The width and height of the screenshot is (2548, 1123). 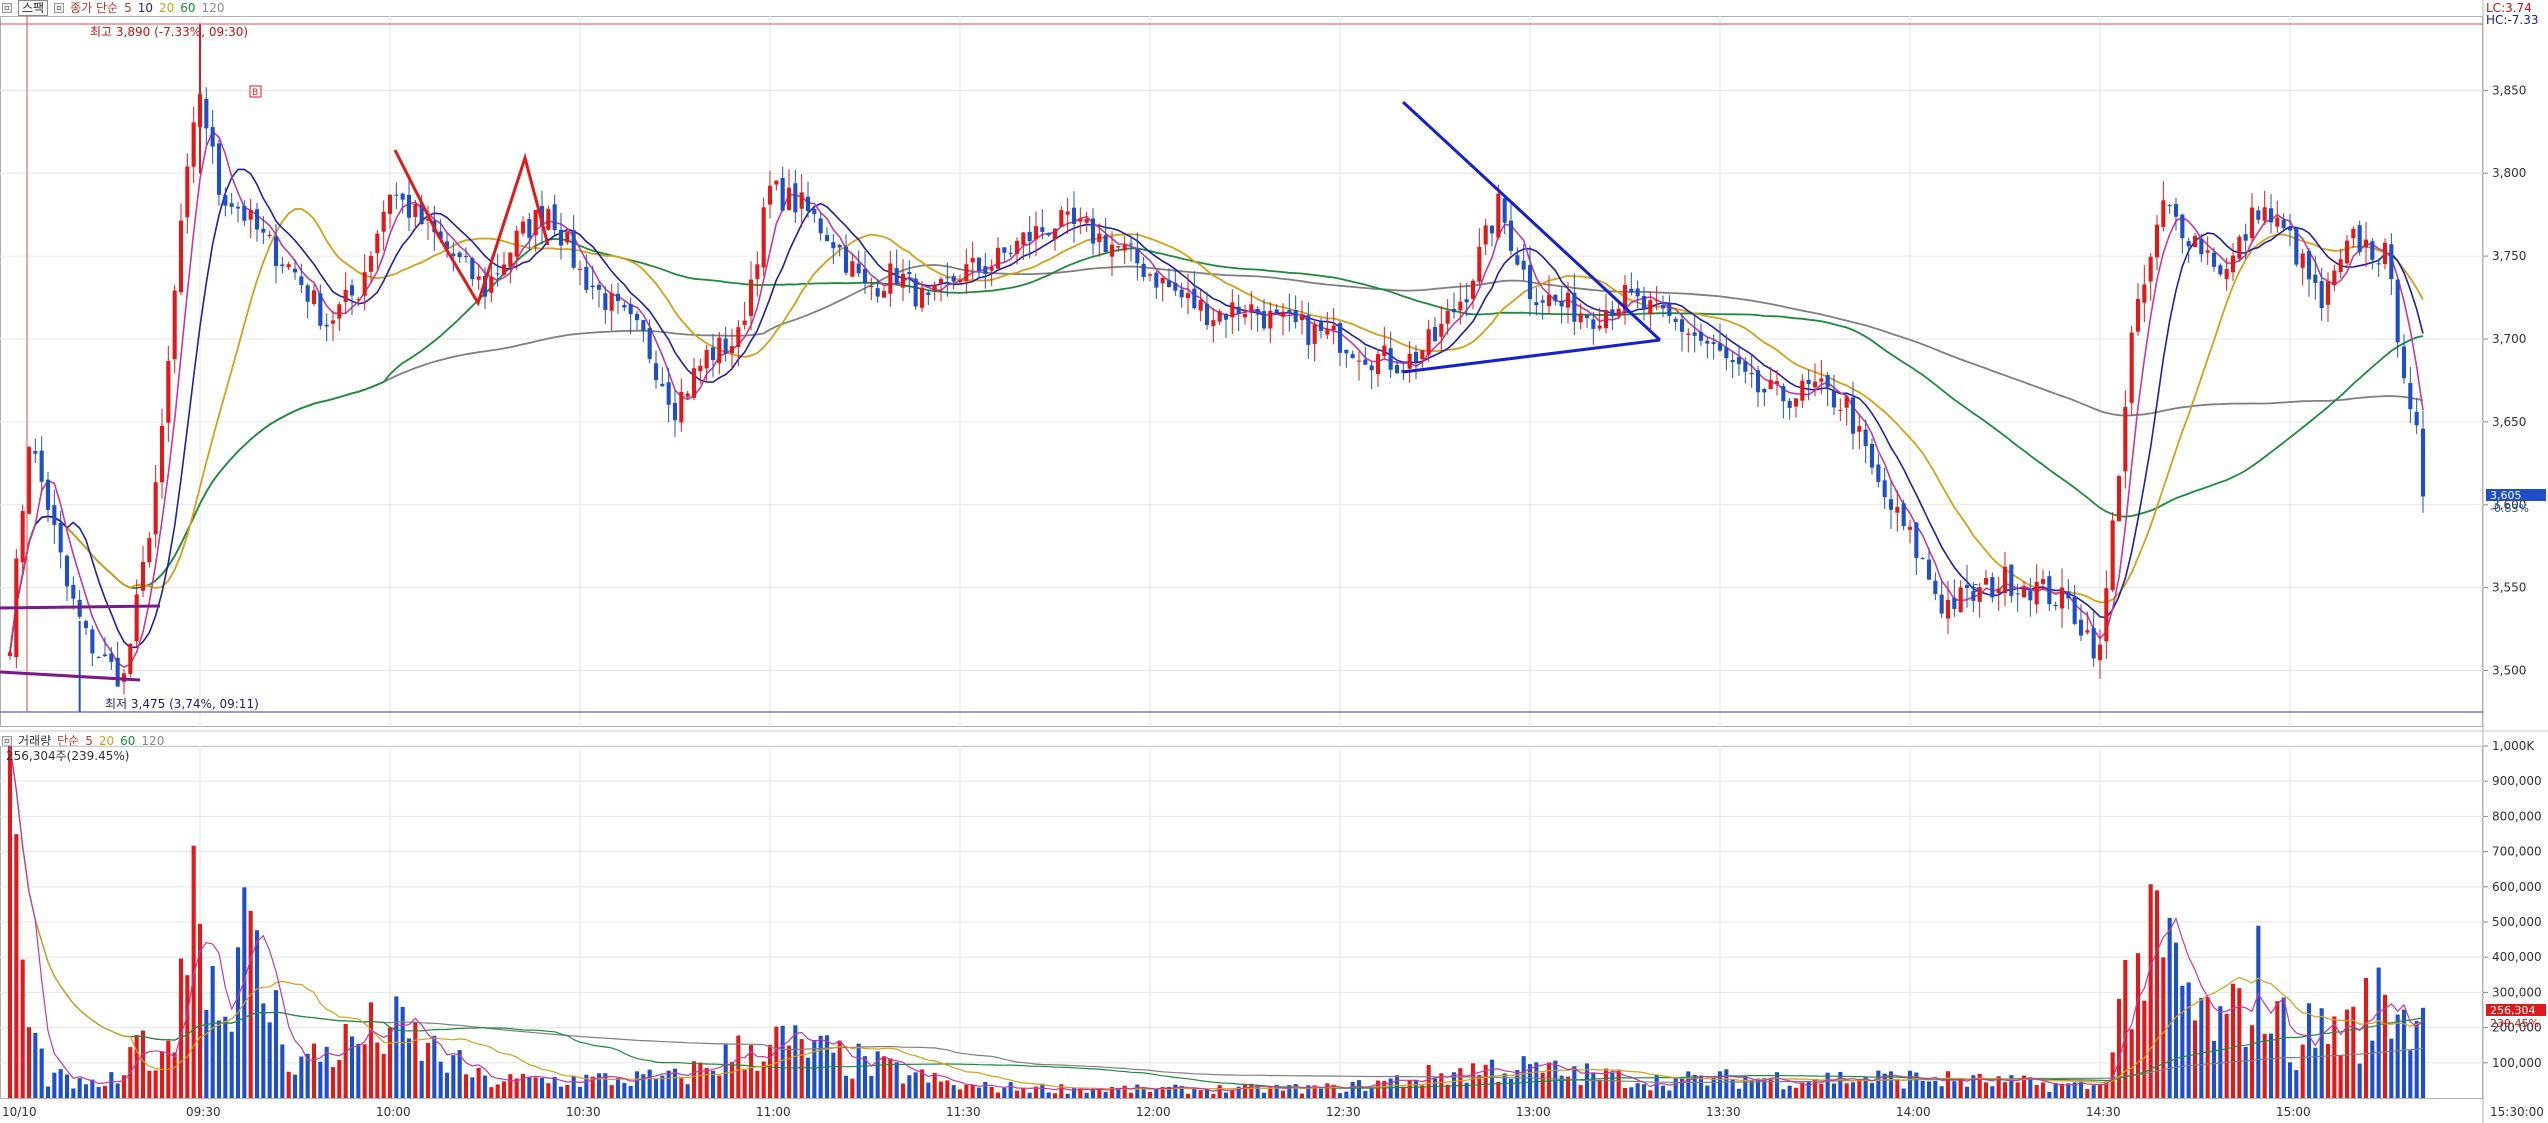 What do you see at coordinates (255, 91) in the screenshot?
I see `buy-marker` at bounding box center [255, 91].